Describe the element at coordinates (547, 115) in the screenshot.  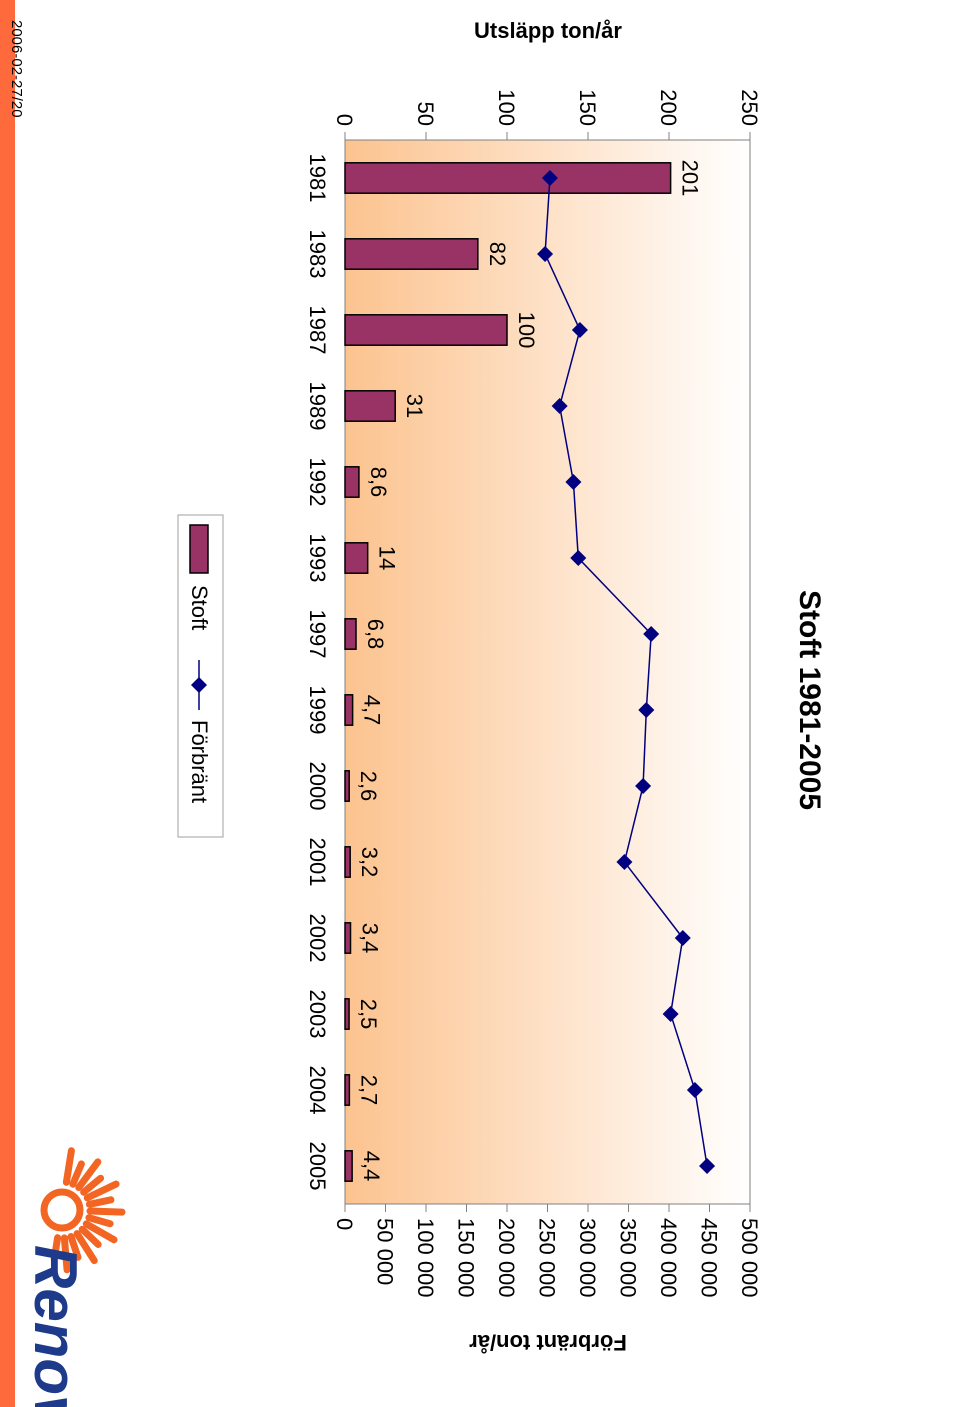
I see `left-axis: 0 50 100 150 200 250` at that location.